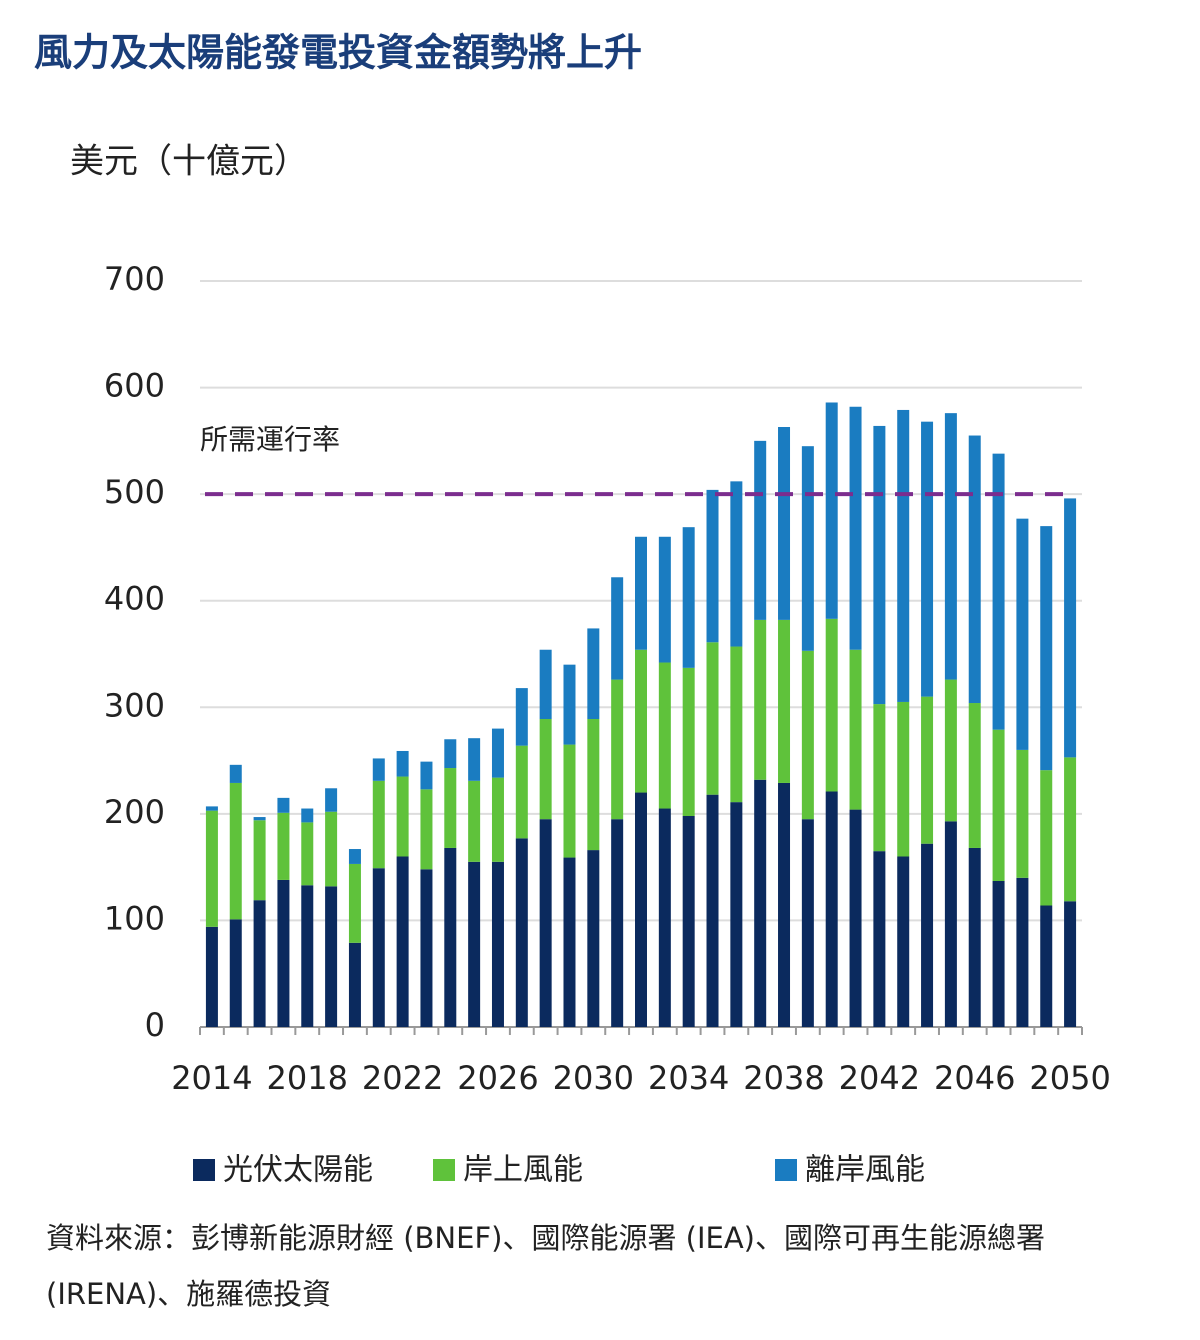 This screenshot has width=1200, height=1340. I want to click on x-tick-label: 2022, so click(402, 1078).